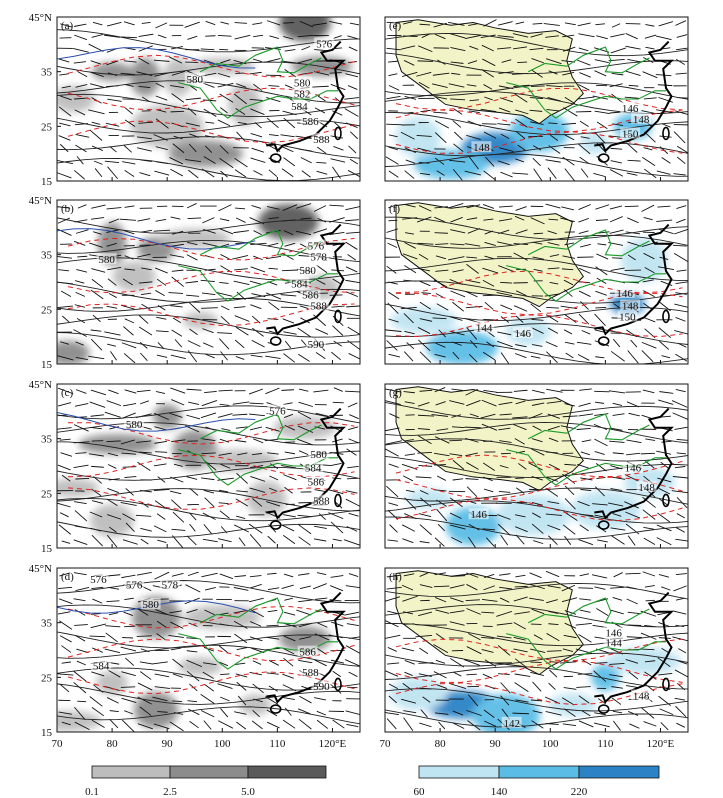 The height and width of the screenshot is (798, 723). What do you see at coordinates (92, 792) in the screenshot?
I see `colorbar-label: 0.1` at bounding box center [92, 792].